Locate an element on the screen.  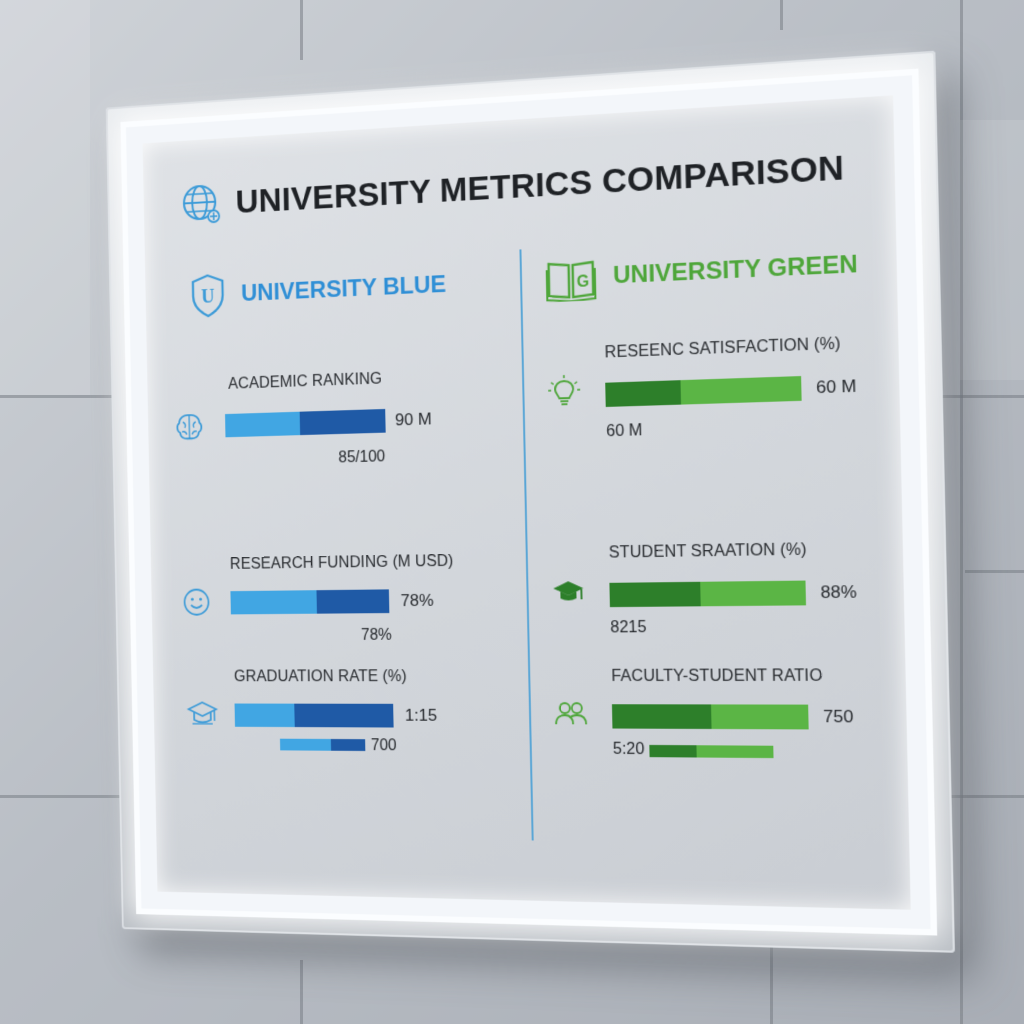
graduation-cap-icon is located at coordinates (202, 714).